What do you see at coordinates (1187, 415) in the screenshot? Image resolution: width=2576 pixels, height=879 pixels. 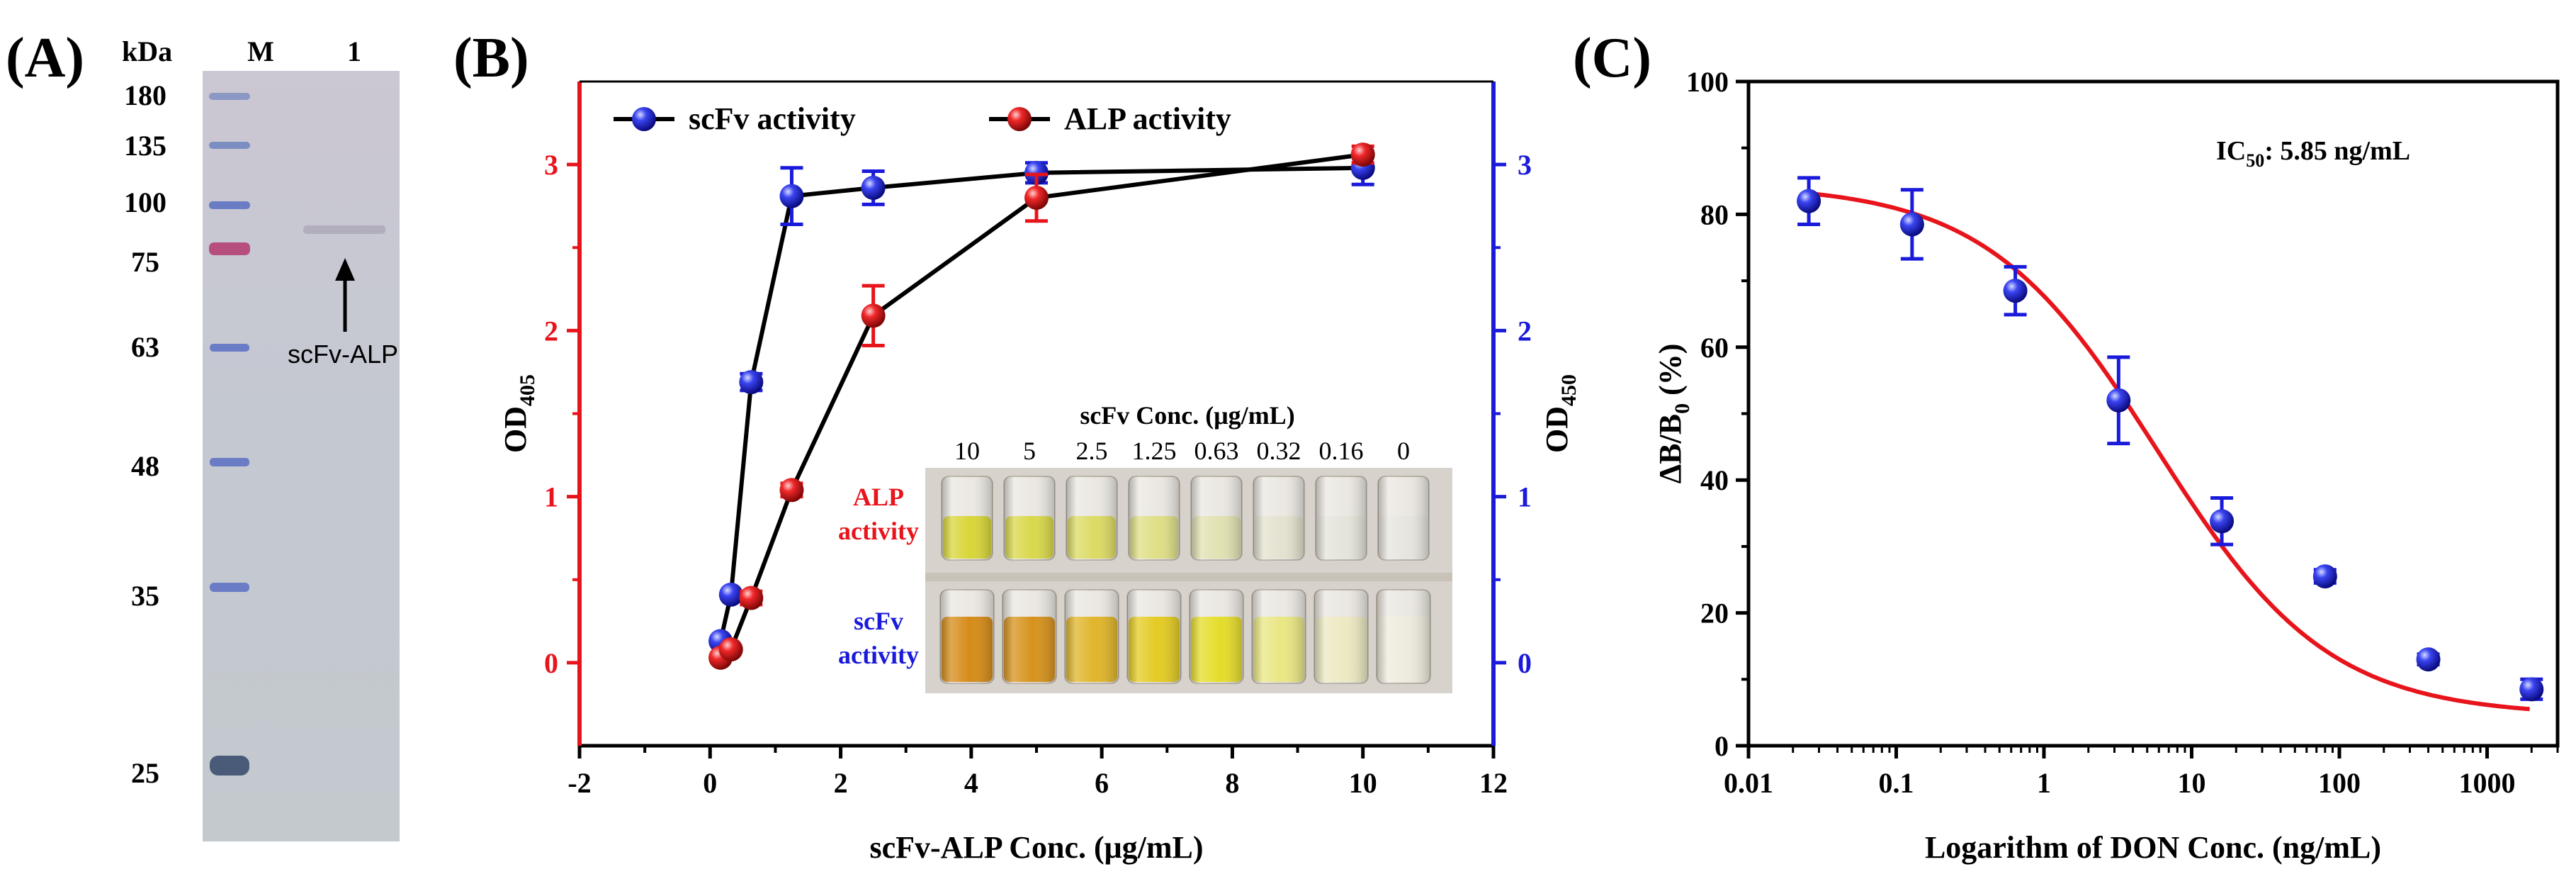 I see `inset-title: scFv Conc. (μg/mL)` at bounding box center [1187, 415].